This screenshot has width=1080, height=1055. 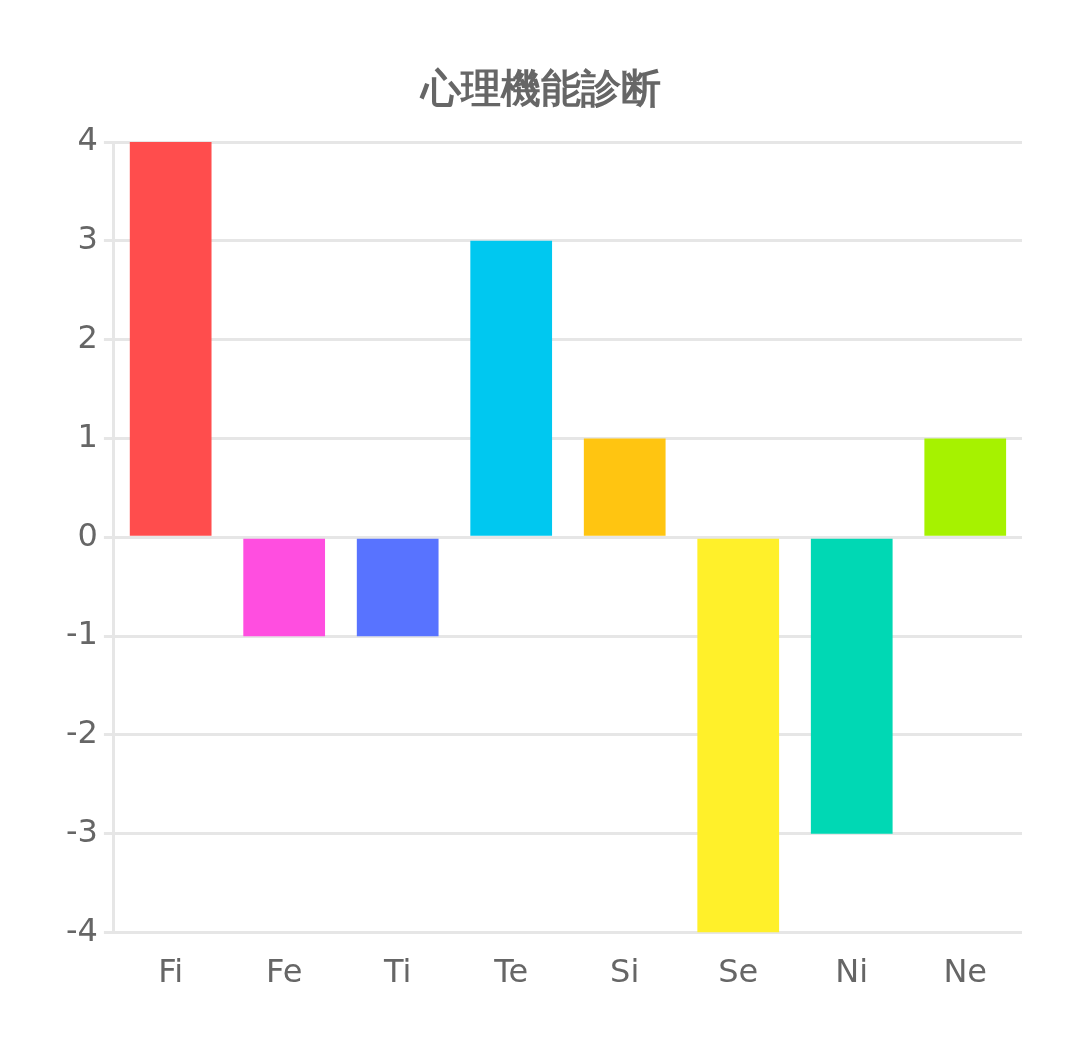 What do you see at coordinates (87, 534) in the screenshot?
I see `y-tick-label: 0` at bounding box center [87, 534].